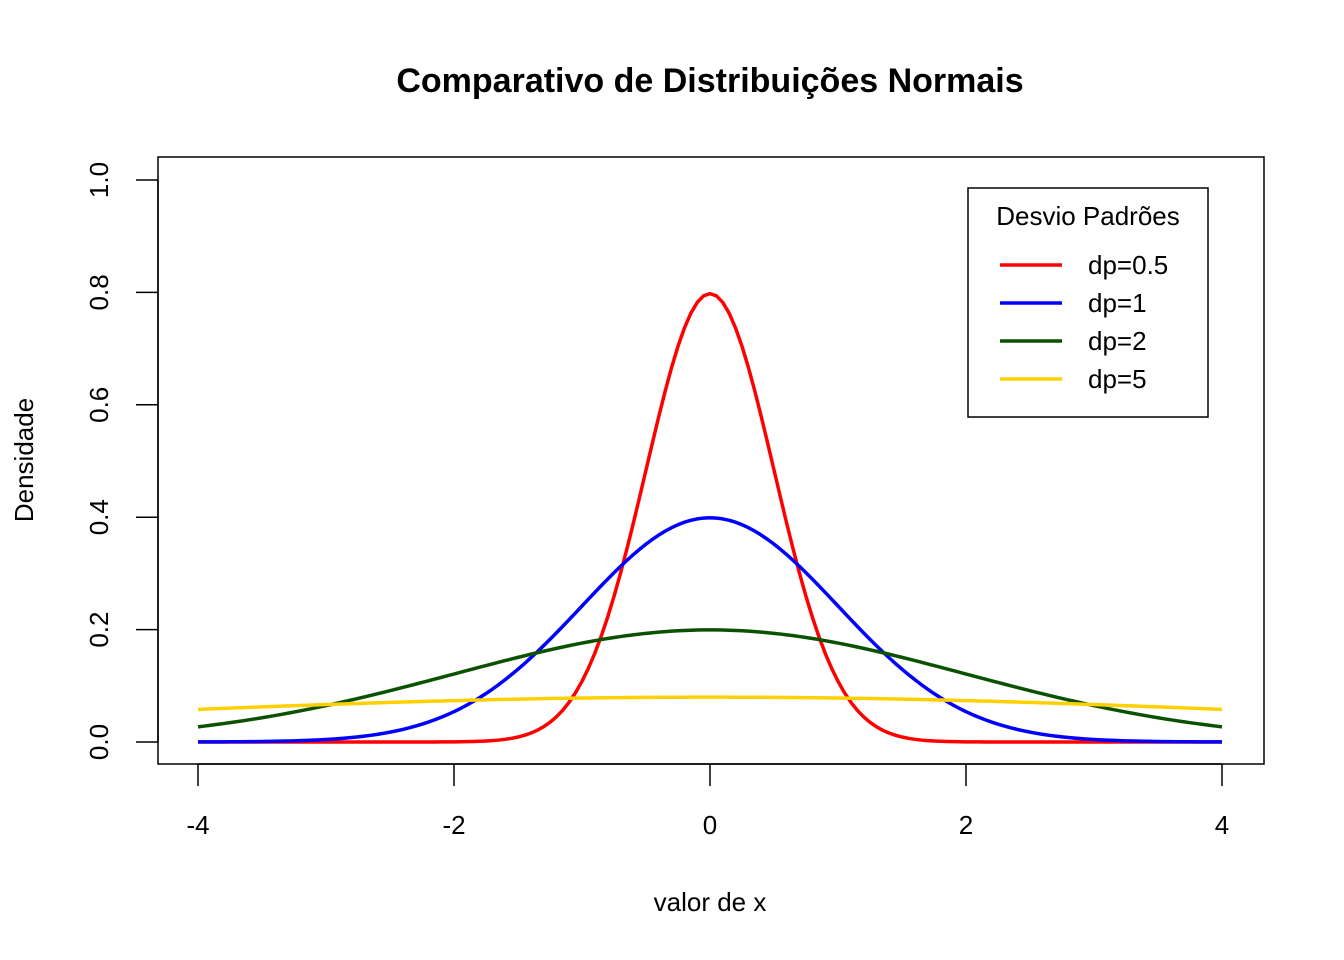  I want to click on x-axis: -4 -2 0 2 4, so click(707, 801).